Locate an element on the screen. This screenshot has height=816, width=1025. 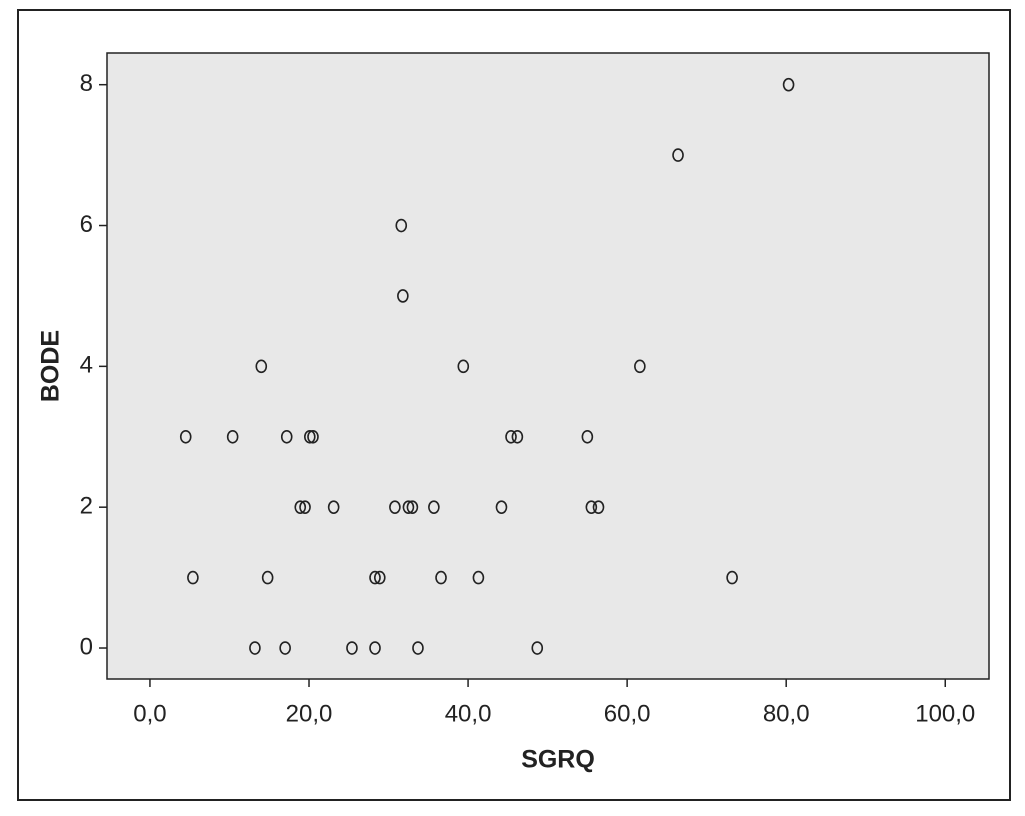
x-tick-label: 60,0 is located at coordinates (627, 713).